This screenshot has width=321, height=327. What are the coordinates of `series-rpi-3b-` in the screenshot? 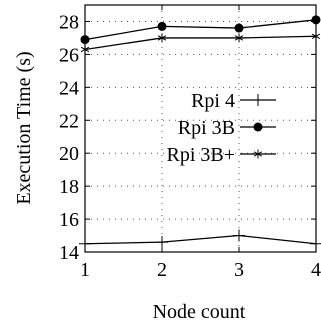 It's located at (200, 42).